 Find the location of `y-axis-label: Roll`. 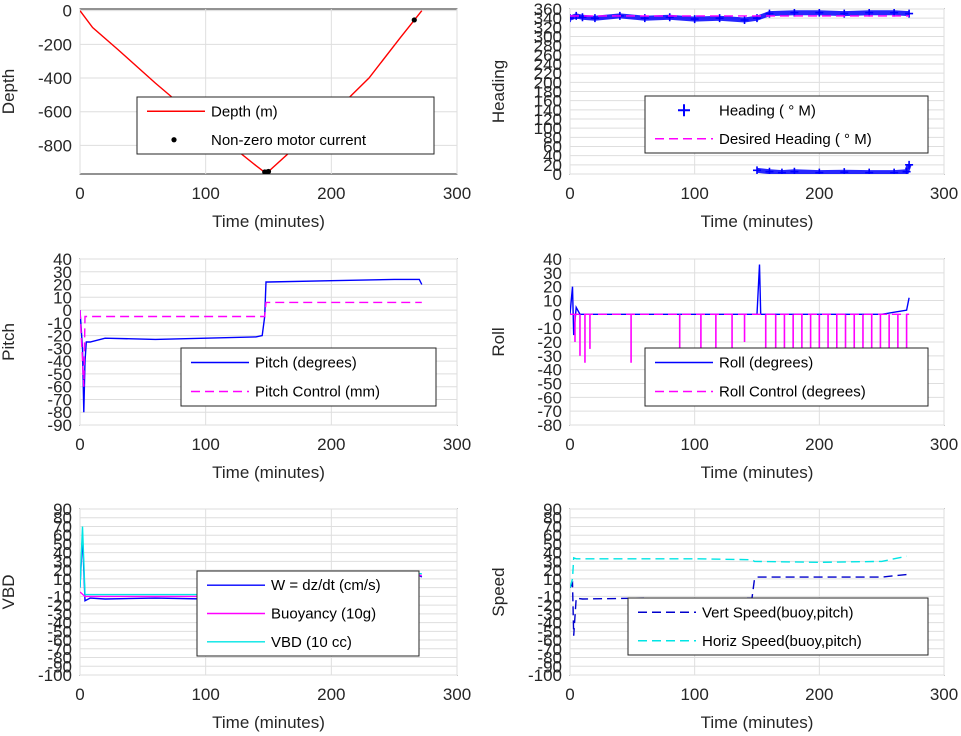

y-axis-label: Roll is located at coordinates (498, 341).